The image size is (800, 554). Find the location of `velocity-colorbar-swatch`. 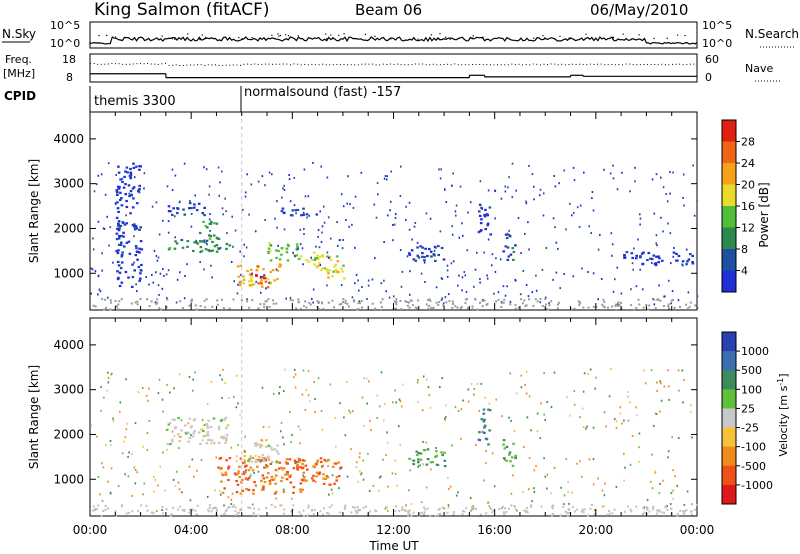

velocity-colorbar-swatch is located at coordinates (729, 475).